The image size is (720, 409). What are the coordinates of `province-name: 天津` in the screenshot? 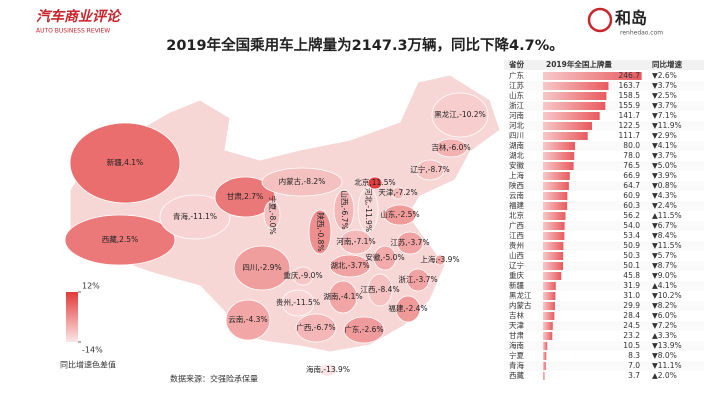 It's located at (516, 325).